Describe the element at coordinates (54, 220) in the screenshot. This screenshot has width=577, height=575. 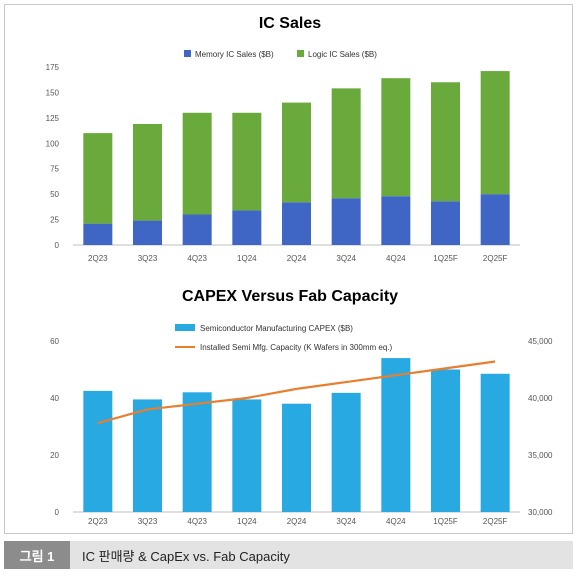
I see `y-tick-label: 25` at that location.